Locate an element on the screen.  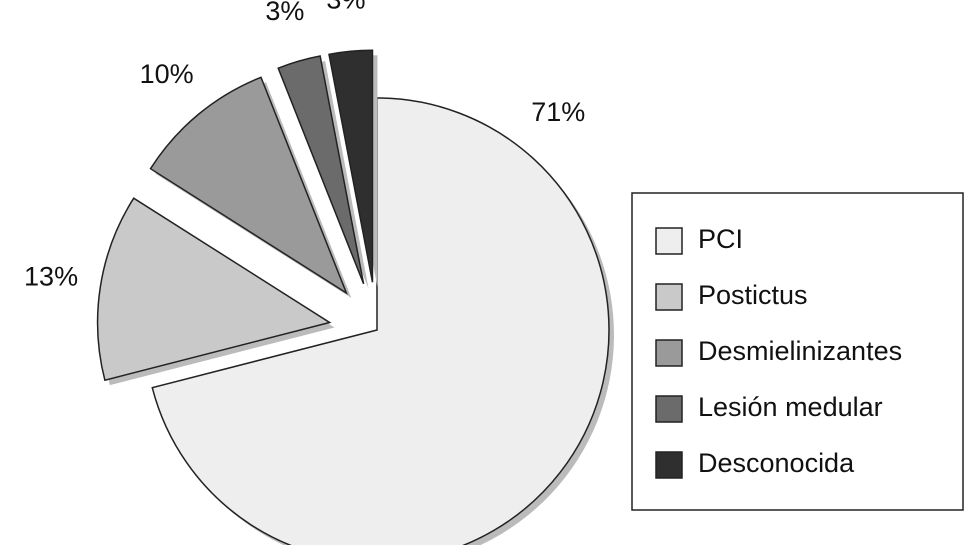
legend-label: PCI is located at coordinates (720, 239).